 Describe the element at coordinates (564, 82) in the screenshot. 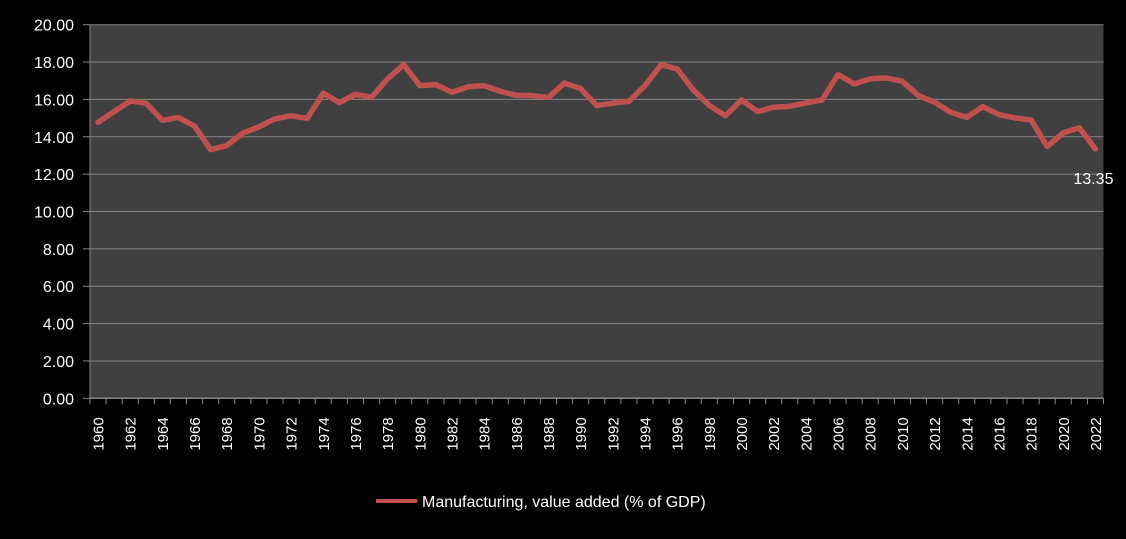

I see `data-point-1989` at that location.